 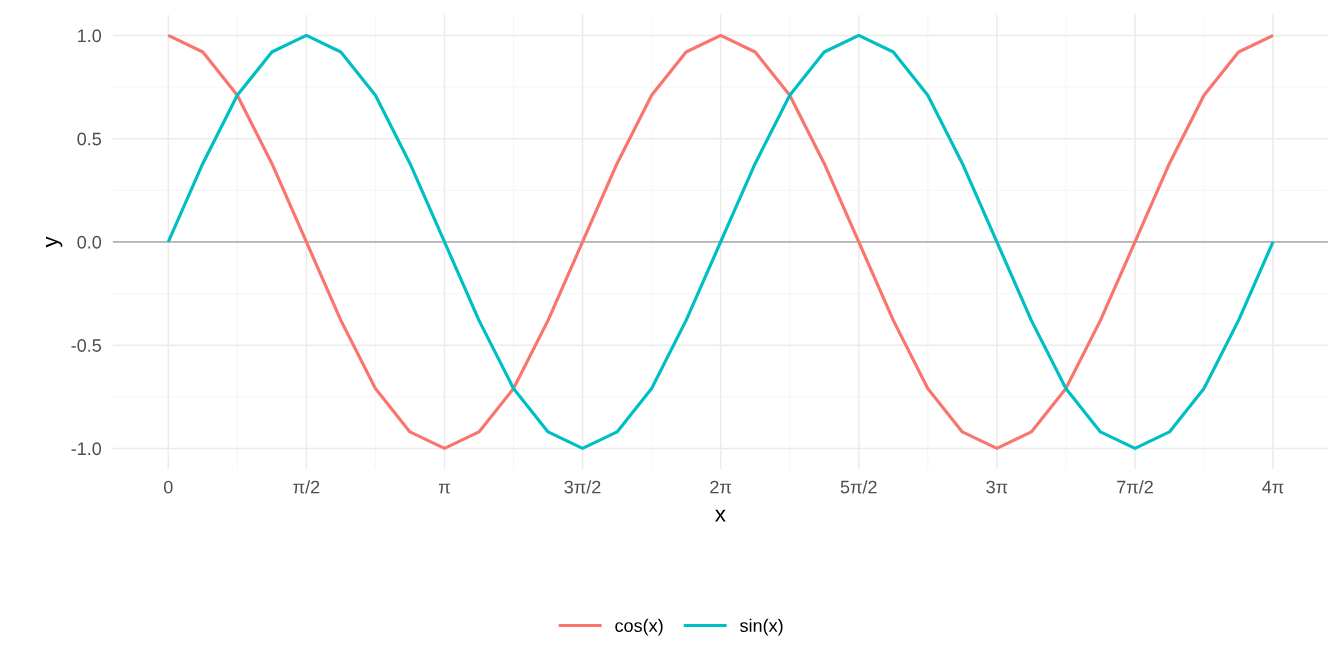 What do you see at coordinates (761, 627) in the screenshot?
I see `legend-label: sin(x)` at bounding box center [761, 627].